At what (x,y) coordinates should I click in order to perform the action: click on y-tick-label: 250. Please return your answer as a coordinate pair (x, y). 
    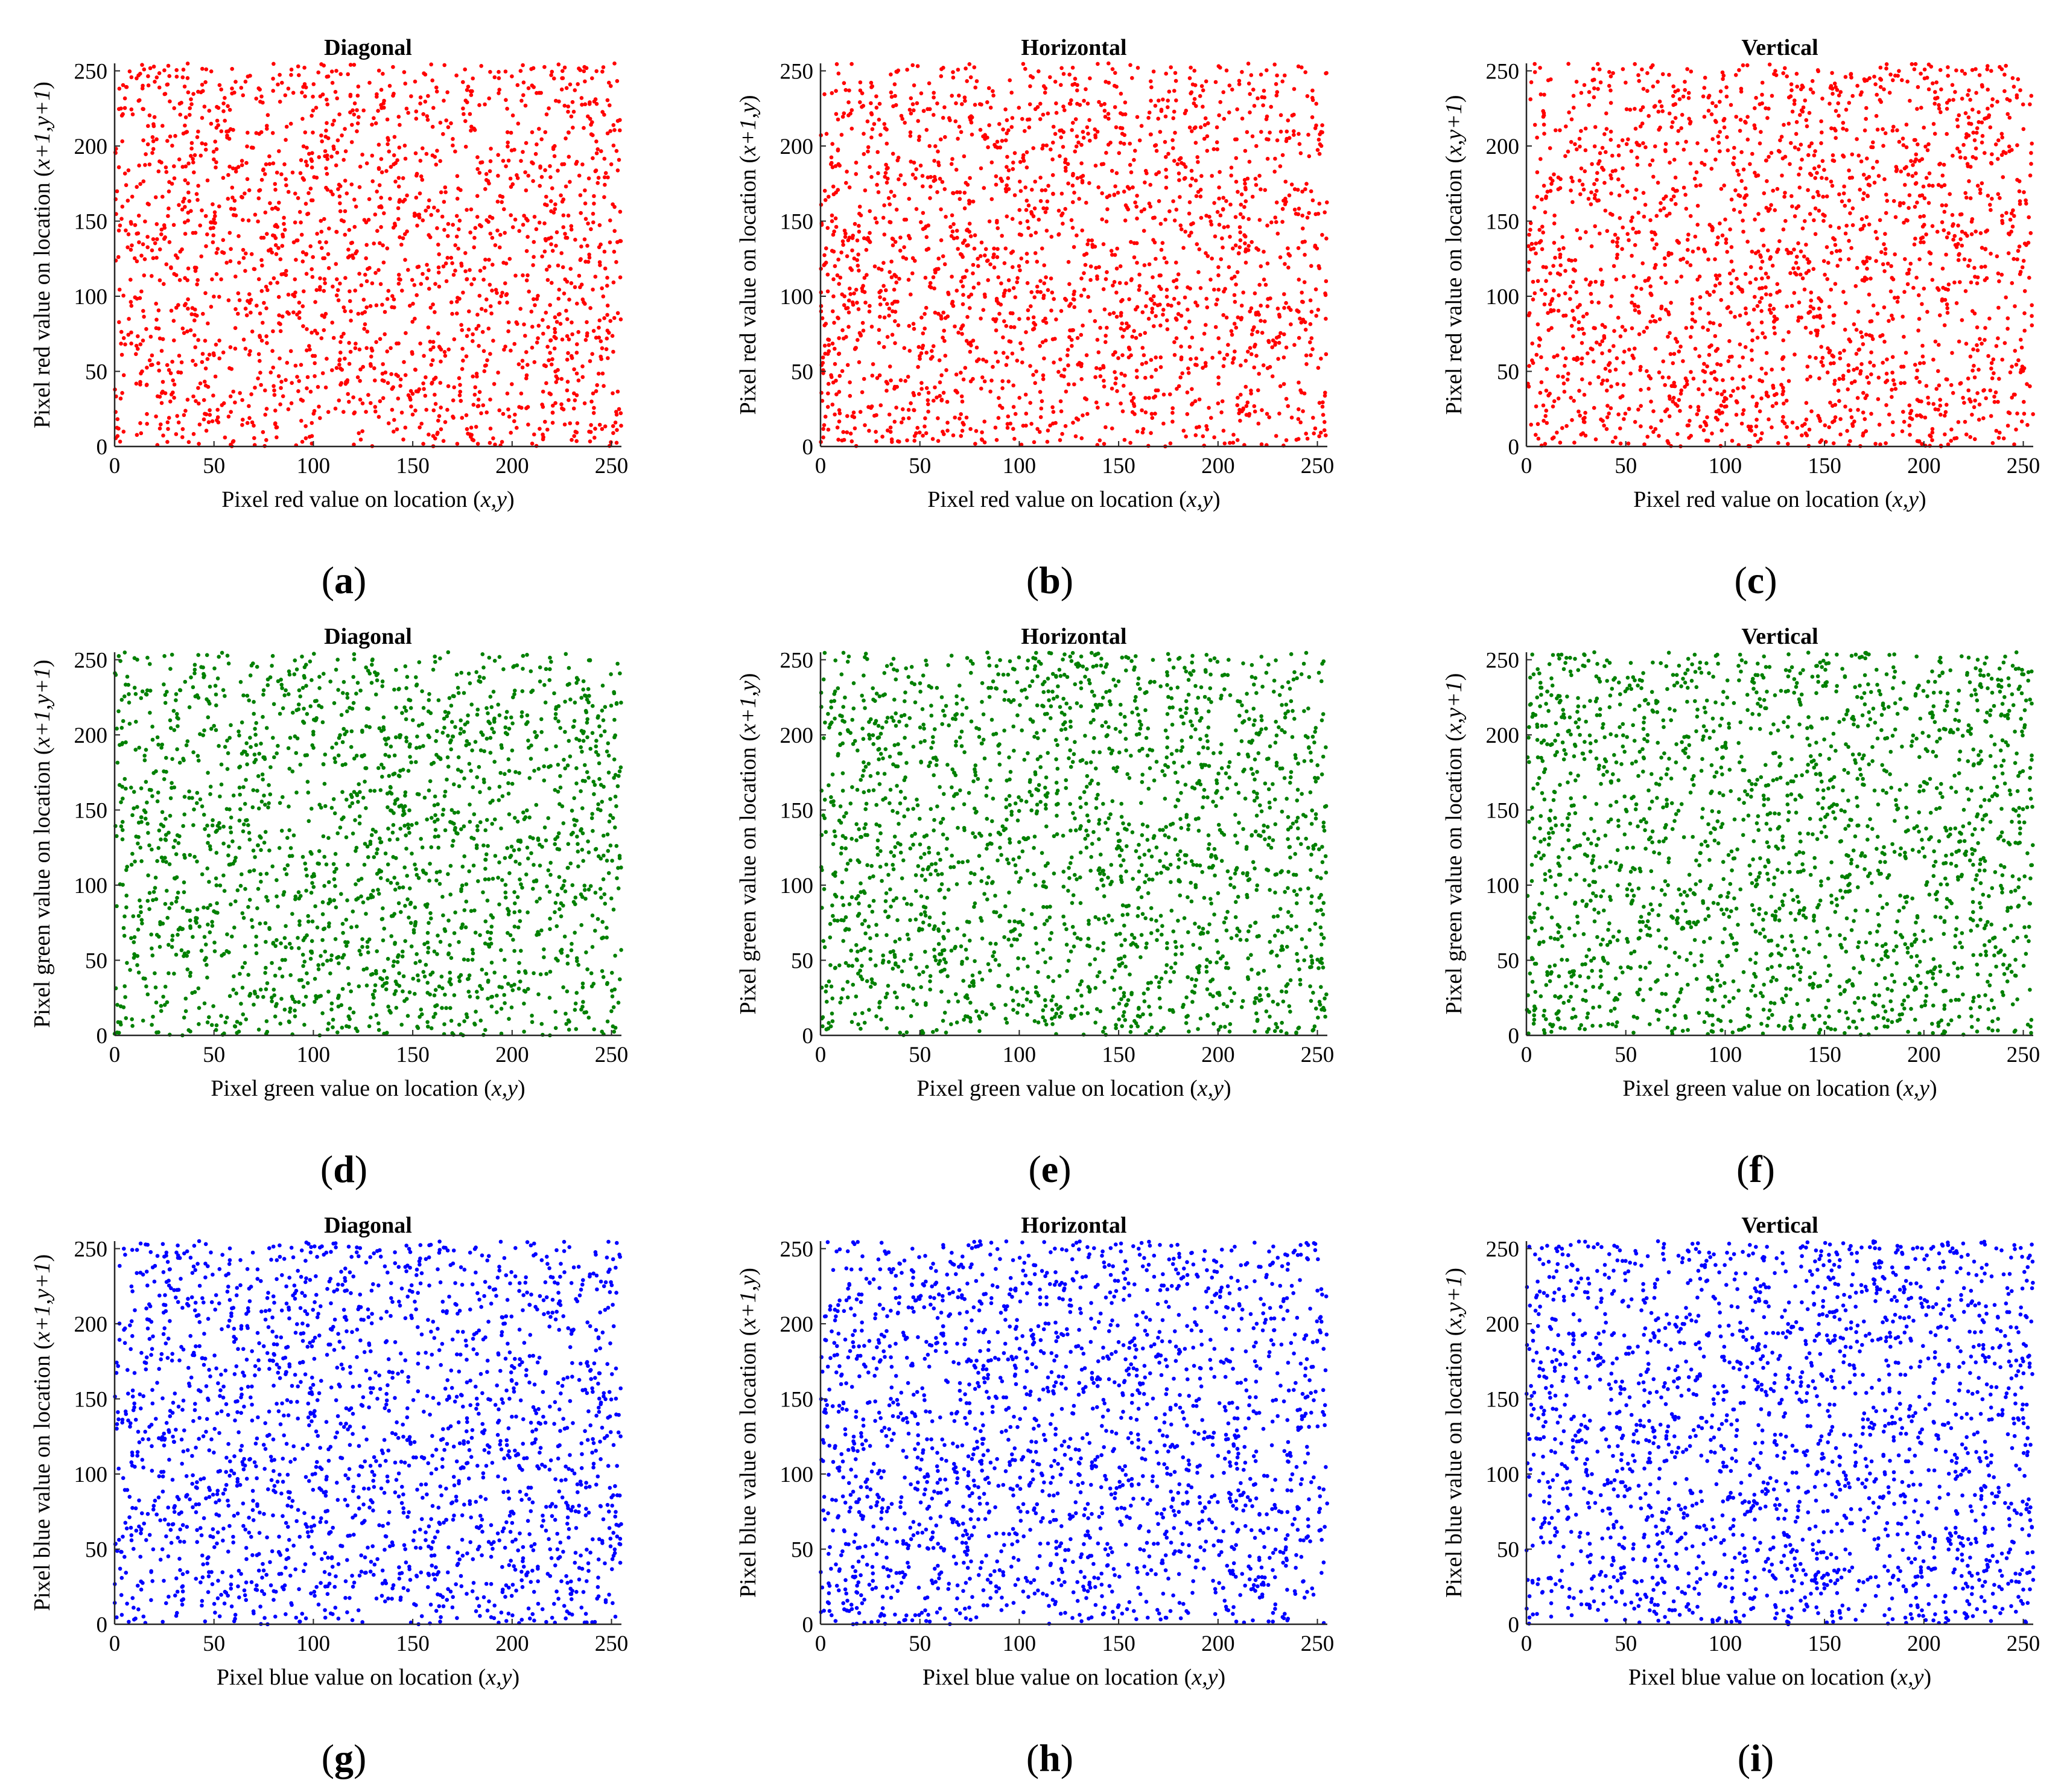
    Looking at the image, I should click on (797, 71).